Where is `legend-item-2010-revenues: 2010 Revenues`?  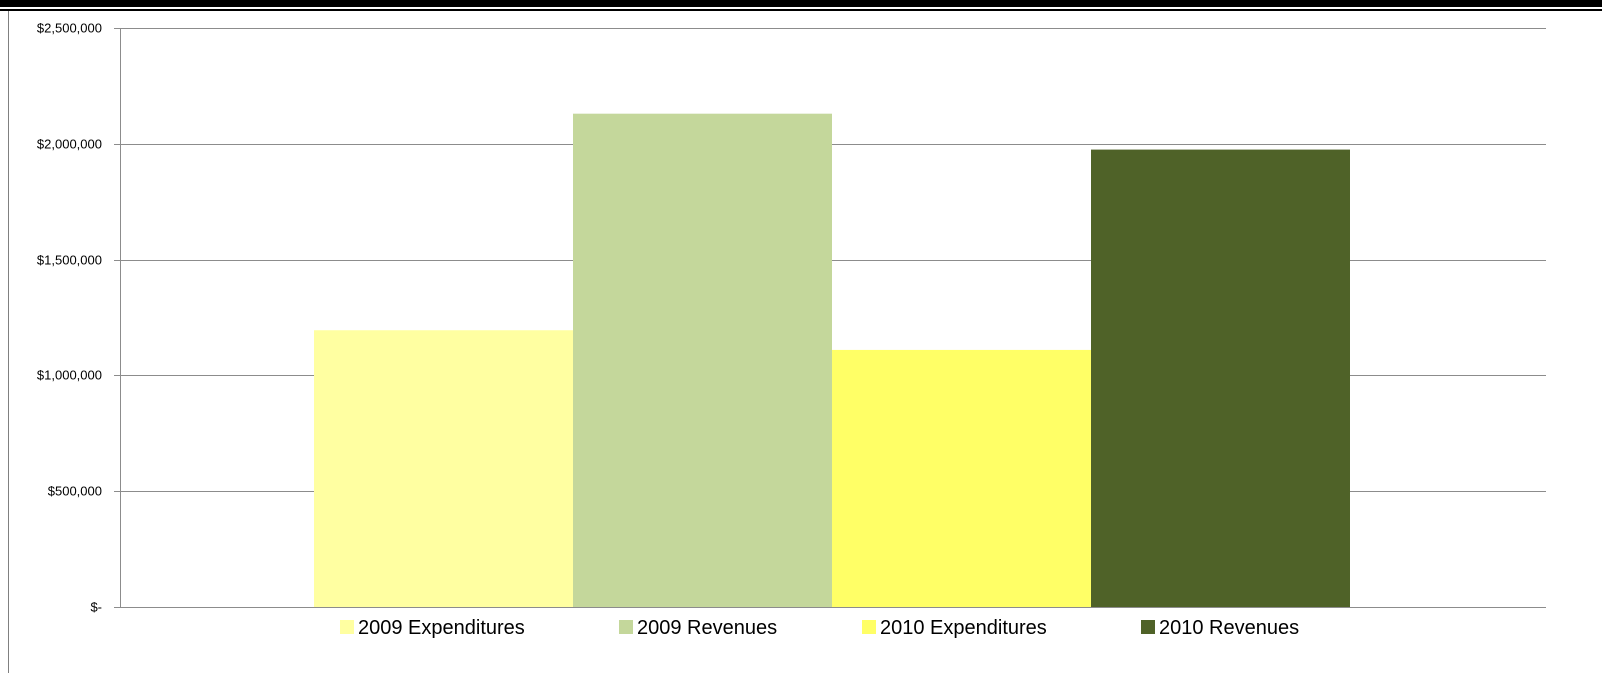
legend-item-2010-revenues: 2010 Revenues is located at coordinates (1220, 628).